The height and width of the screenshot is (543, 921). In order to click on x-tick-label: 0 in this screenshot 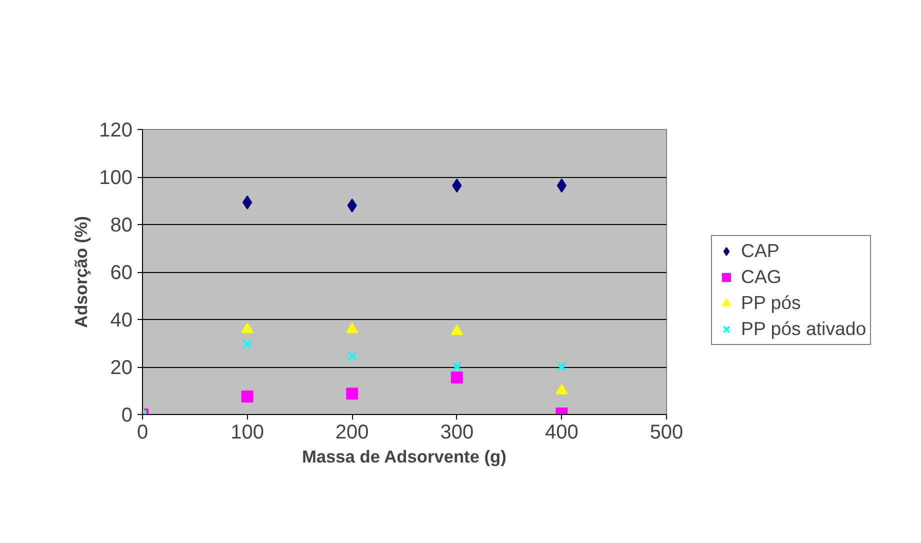, I will do `click(142, 433)`.